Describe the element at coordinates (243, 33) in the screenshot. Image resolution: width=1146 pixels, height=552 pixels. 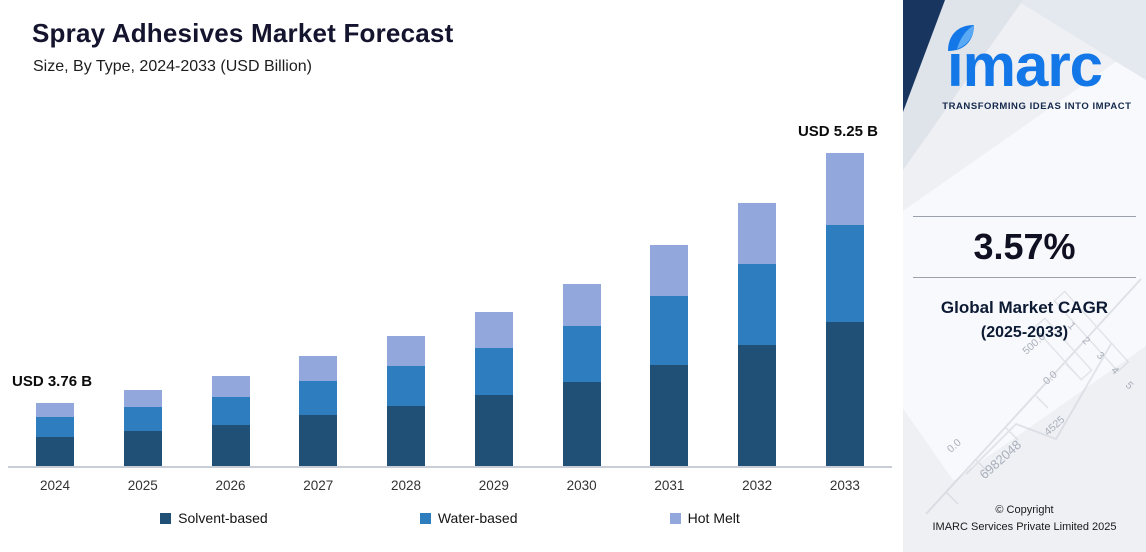
I see `chart-title: Spray Adhesives Market Forecast` at that location.